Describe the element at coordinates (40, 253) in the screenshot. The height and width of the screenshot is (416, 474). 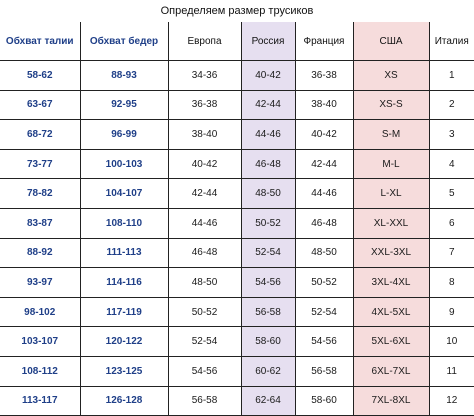
I see `cell-waist: 88-92` at that location.